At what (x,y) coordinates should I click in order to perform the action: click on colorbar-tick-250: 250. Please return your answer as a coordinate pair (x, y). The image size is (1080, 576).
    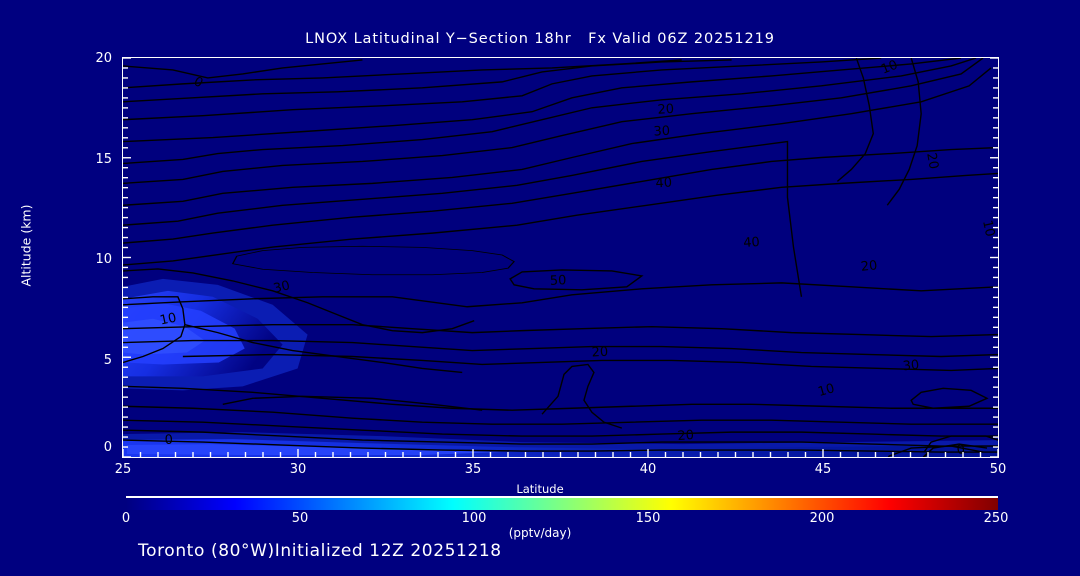
    Looking at the image, I should click on (996, 518).